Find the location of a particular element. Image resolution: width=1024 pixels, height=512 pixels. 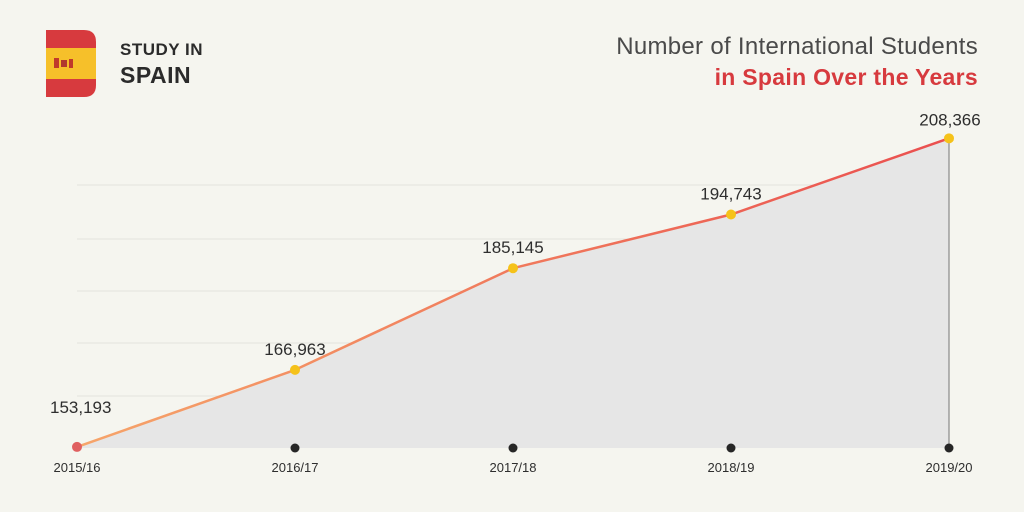

x-tick-label-3: 2018/19 is located at coordinates (731, 467).